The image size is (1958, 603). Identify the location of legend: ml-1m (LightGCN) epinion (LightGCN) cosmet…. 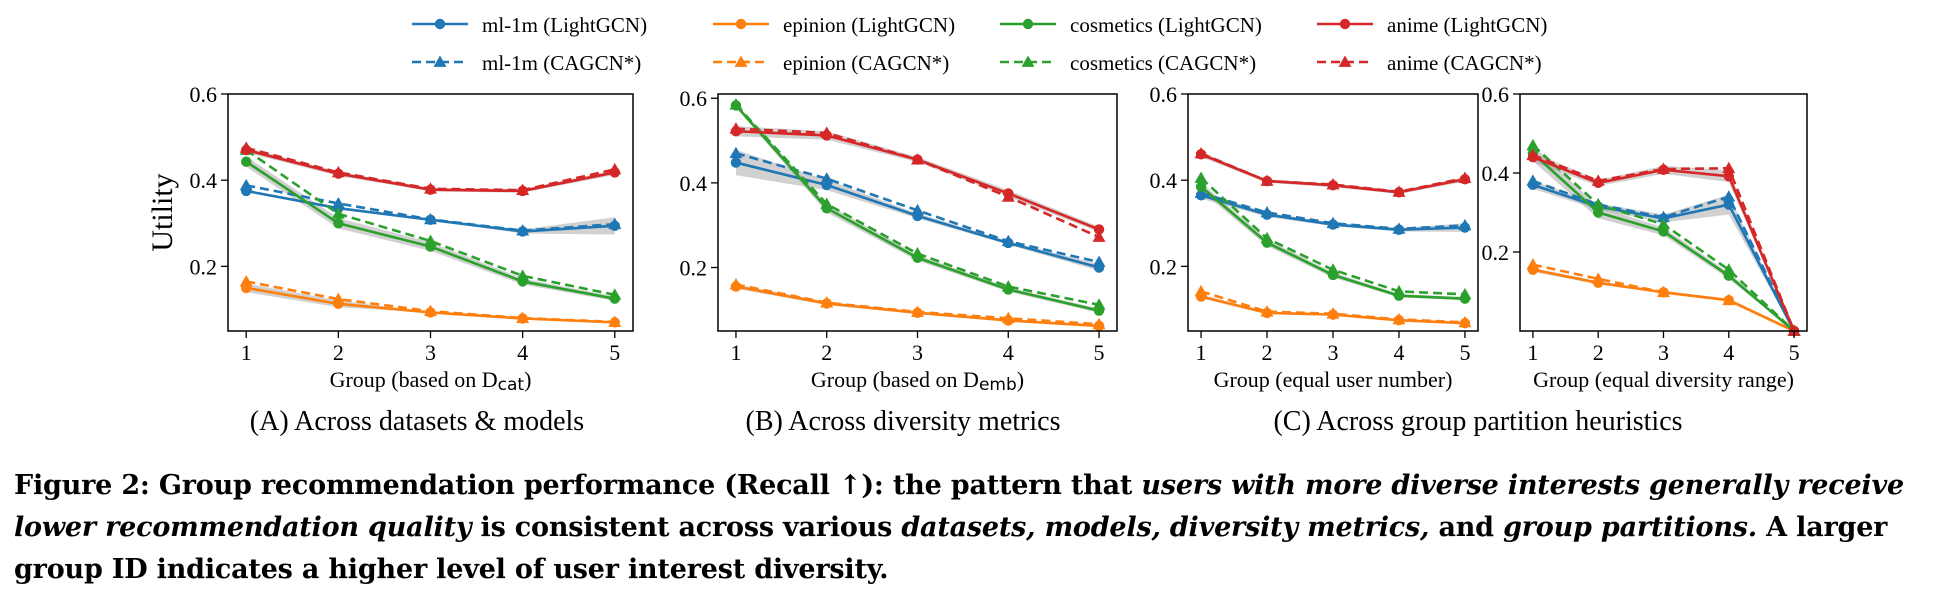
(979, 44).